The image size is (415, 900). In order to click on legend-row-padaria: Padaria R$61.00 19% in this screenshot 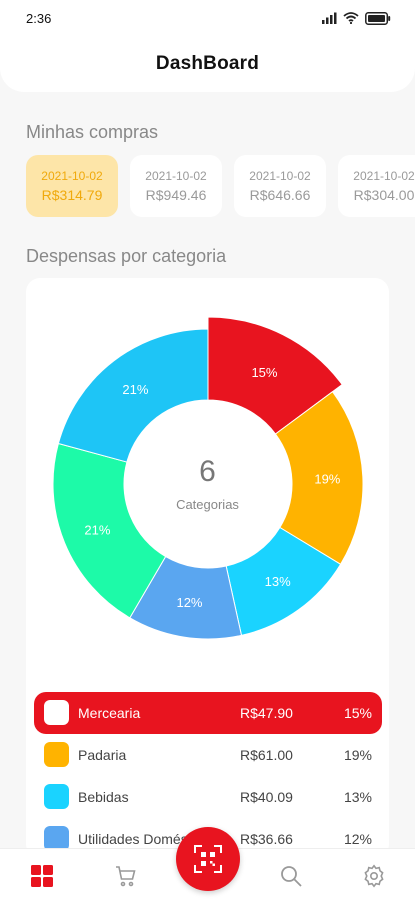, I will do `click(208, 755)`.